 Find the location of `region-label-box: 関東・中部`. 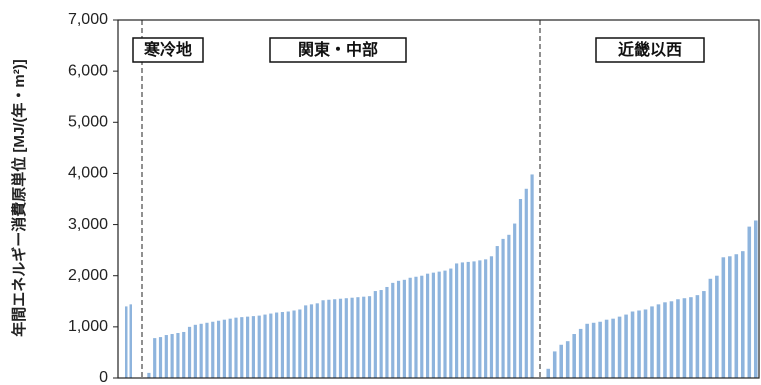

region-label-box: 関東・中部 is located at coordinates (338, 50).